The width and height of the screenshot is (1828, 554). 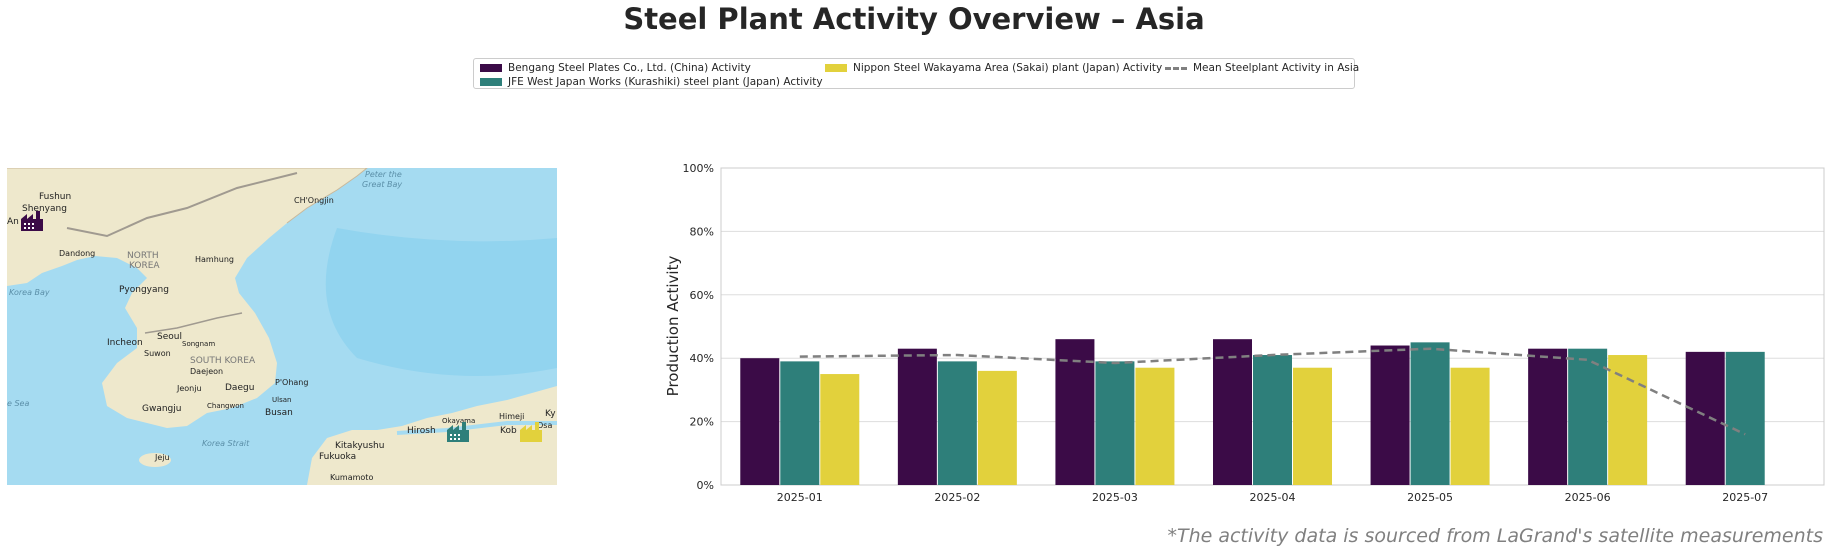 What do you see at coordinates (800, 497) in the screenshot?
I see `x-tick-label: 2025-01` at bounding box center [800, 497].